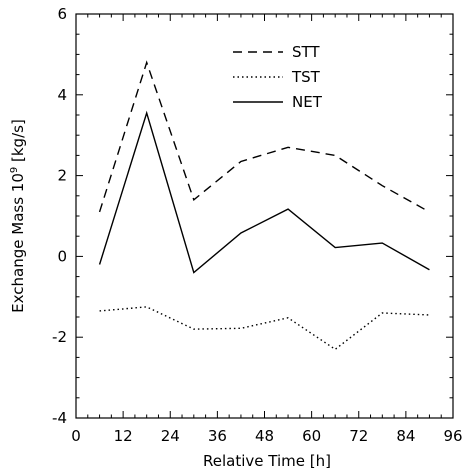 The height and width of the screenshot is (471, 463). I want to click on y-axis-label: Exchange Mass 109 [kg/s], so click(18, 216).